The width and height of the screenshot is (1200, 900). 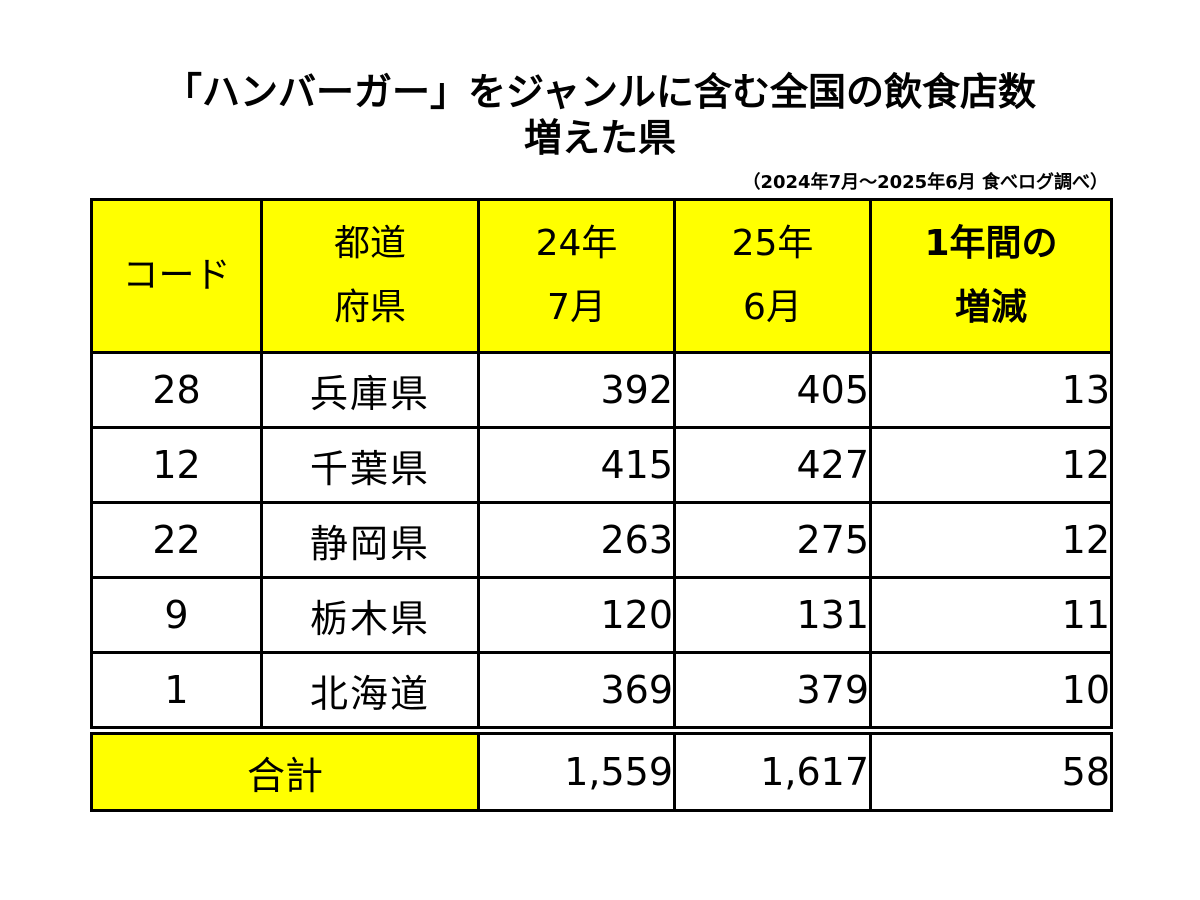 I want to click on table-row: 1 北海道 369 379 10, so click(x=601, y=691).